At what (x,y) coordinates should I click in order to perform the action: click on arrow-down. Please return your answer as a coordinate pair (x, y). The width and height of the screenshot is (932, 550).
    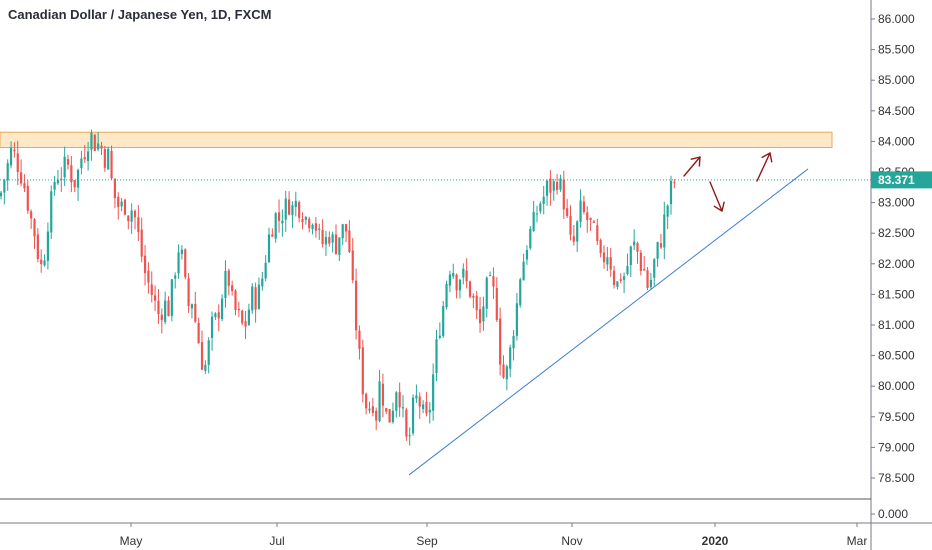
    Looking at the image, I should click on (716, 196).